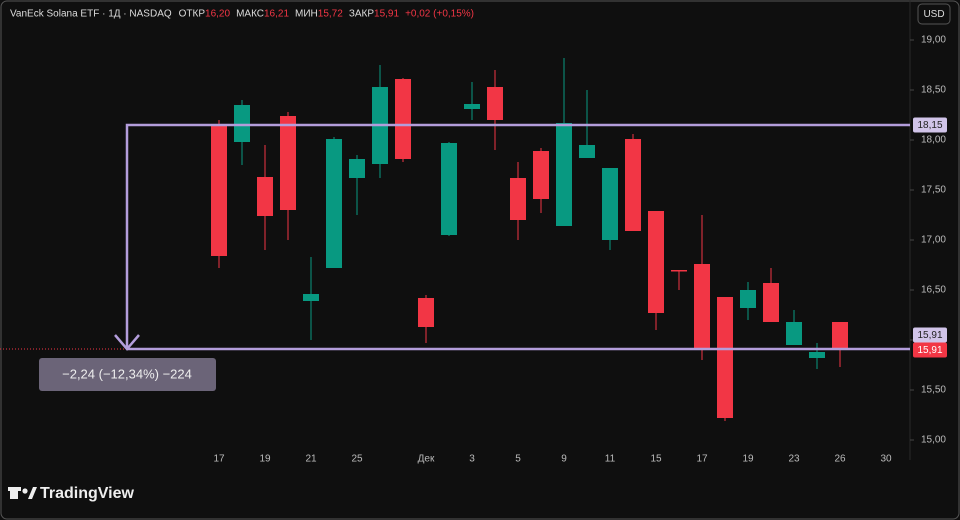 The height and width of the screenshot is (520, 960). I want to click on measure-end-tag: 15,91, so click(929, 335).